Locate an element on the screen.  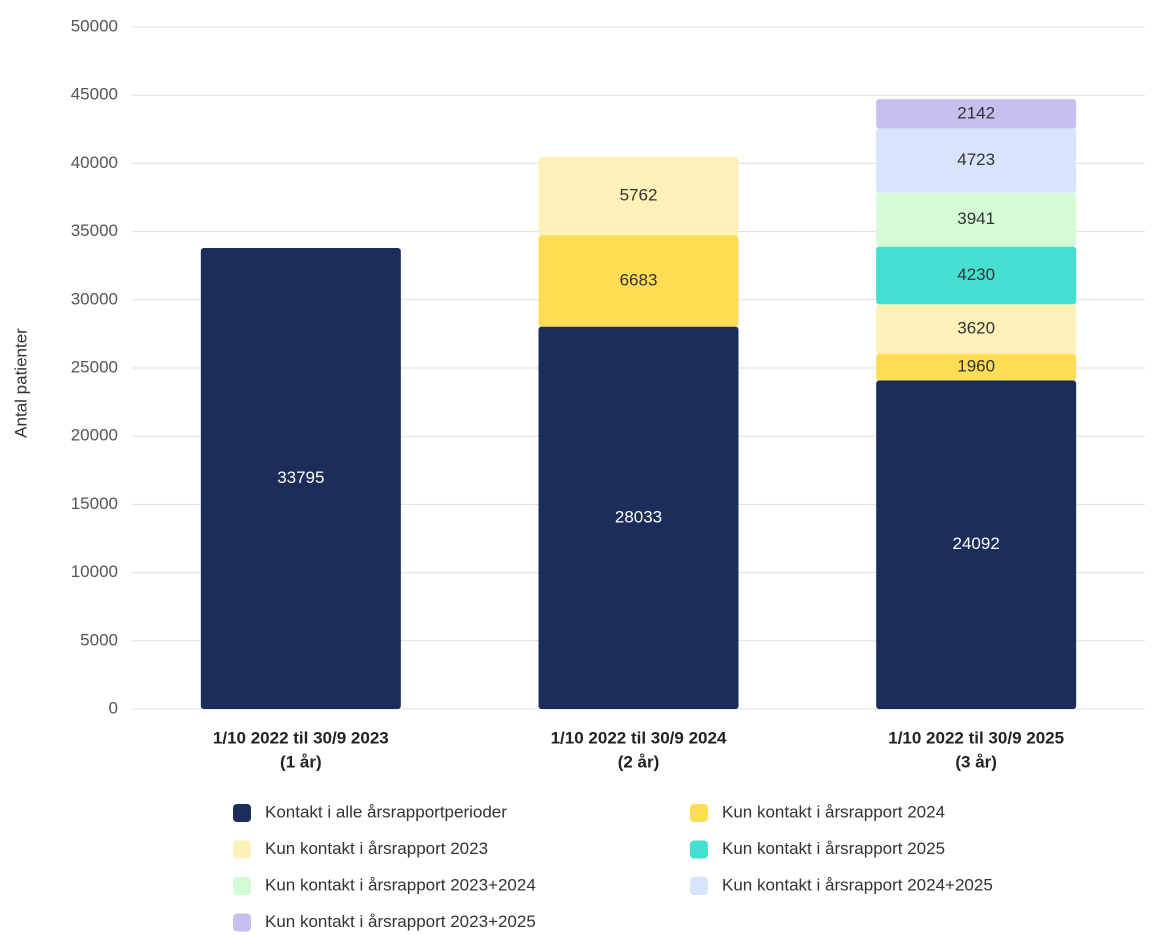
y-tick-label: 30000 is located at coordinates (94, 298).